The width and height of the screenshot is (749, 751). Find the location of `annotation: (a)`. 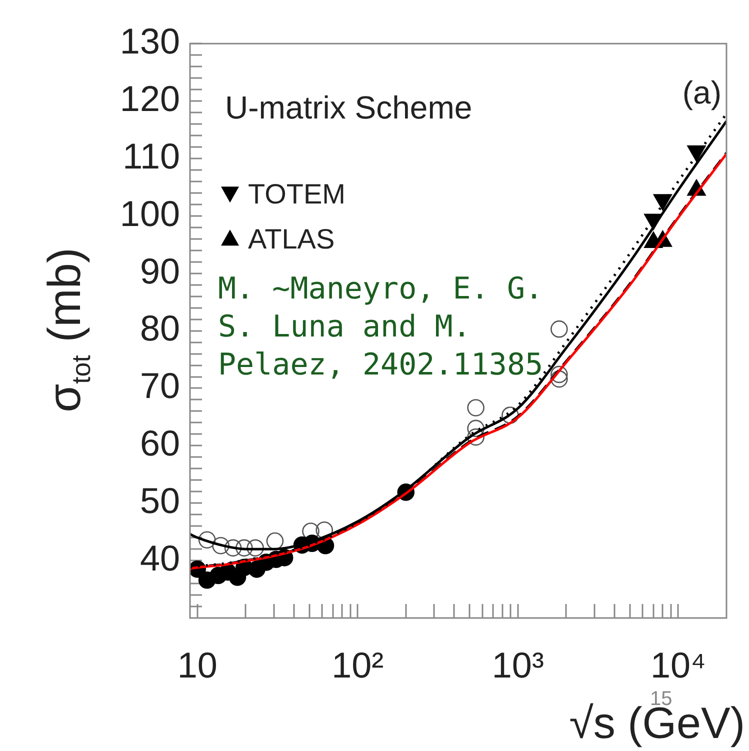

annotation: (a) is located at coordinates (702, 92).